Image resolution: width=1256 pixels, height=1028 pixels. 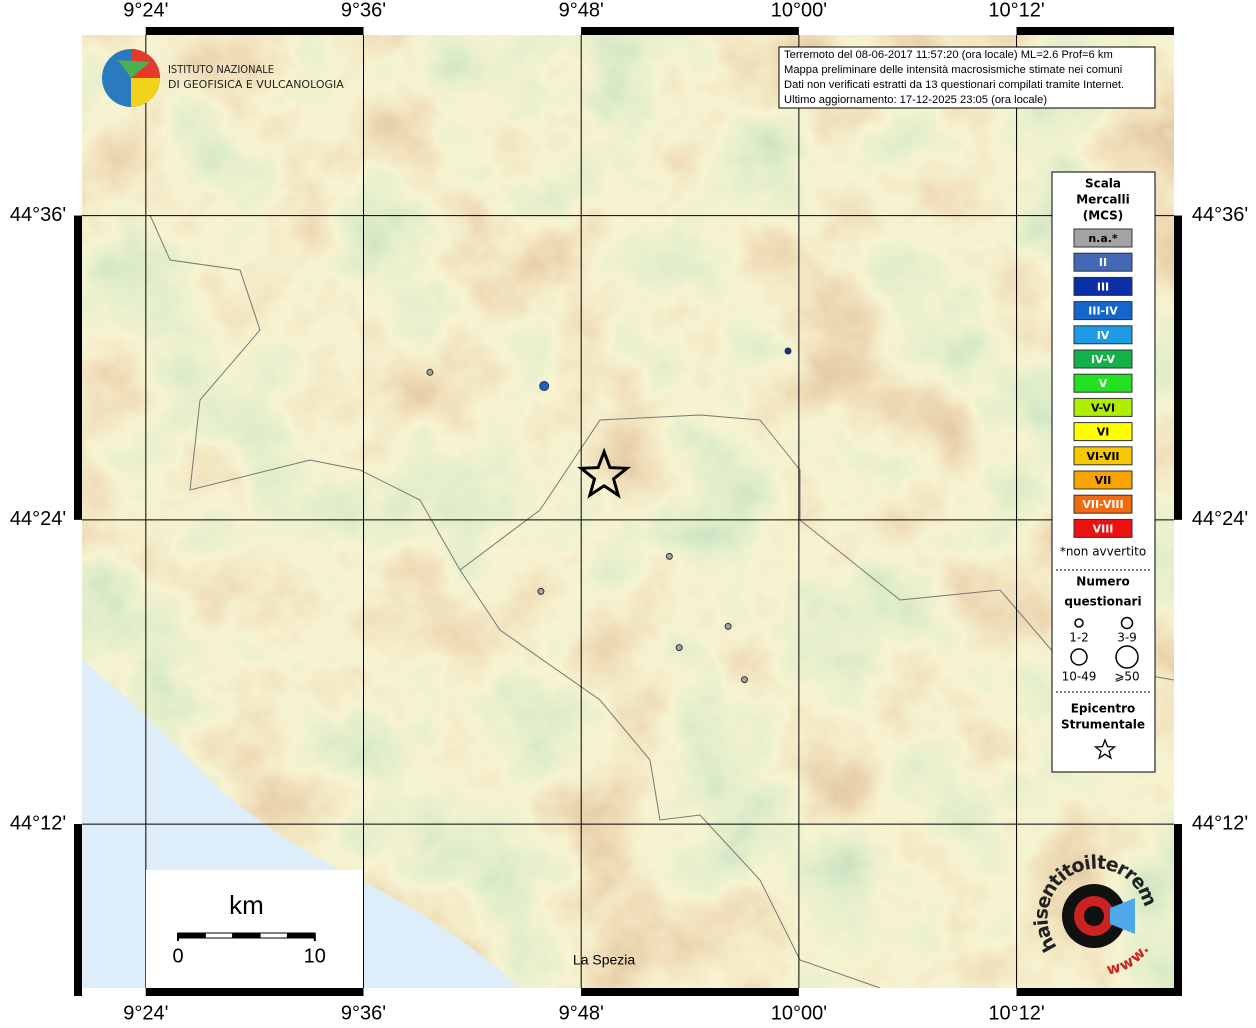 I want to click on place-label: La Spezia, so click(x=604, y=960).